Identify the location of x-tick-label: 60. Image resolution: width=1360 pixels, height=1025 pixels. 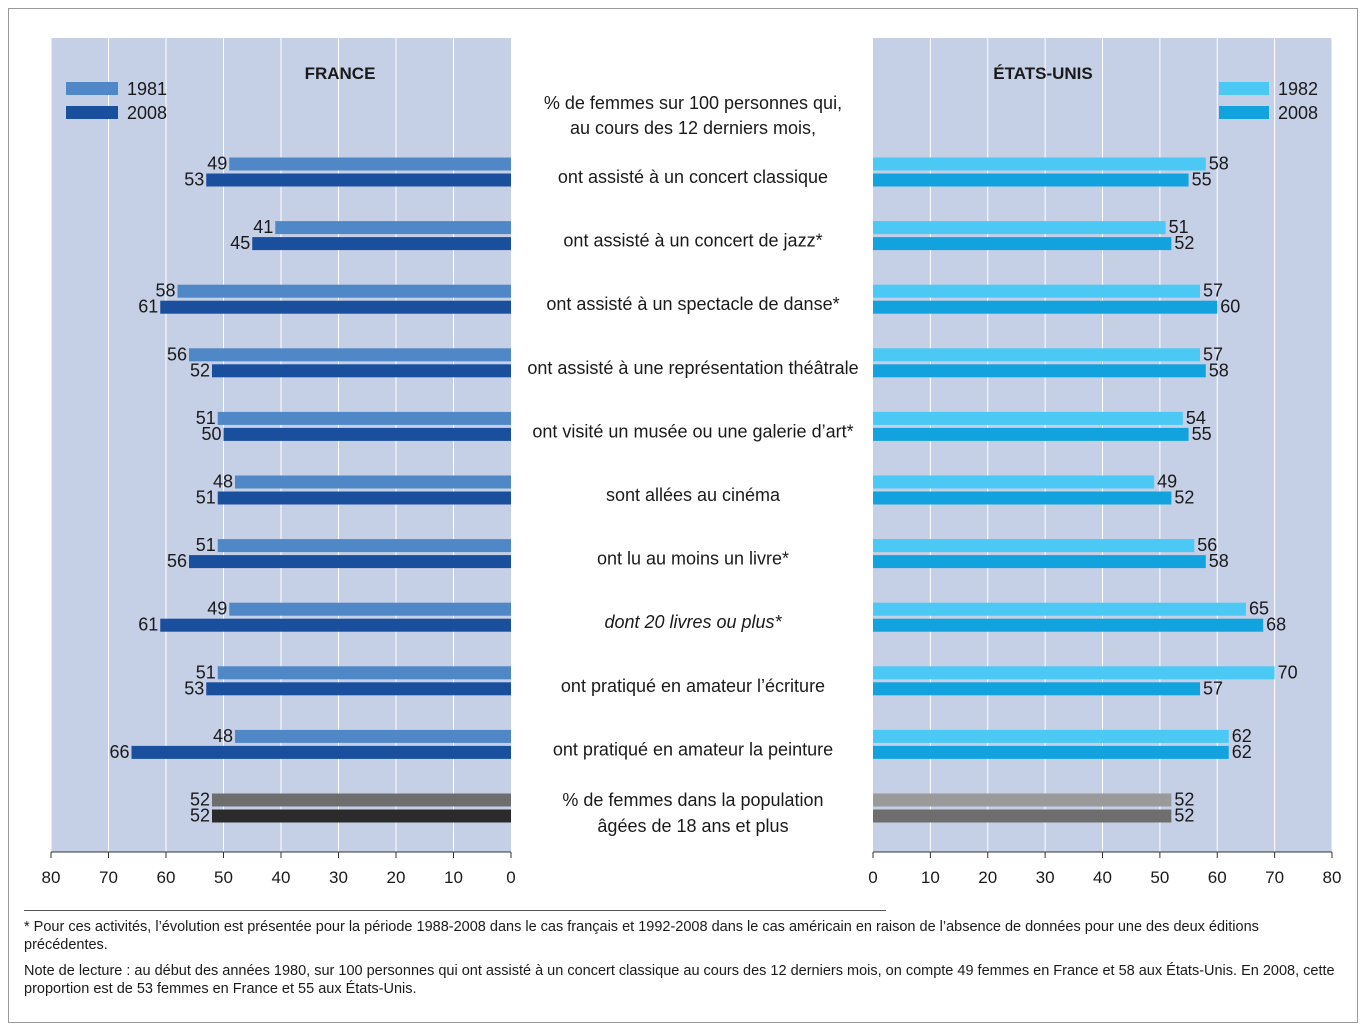
(1217, 877).